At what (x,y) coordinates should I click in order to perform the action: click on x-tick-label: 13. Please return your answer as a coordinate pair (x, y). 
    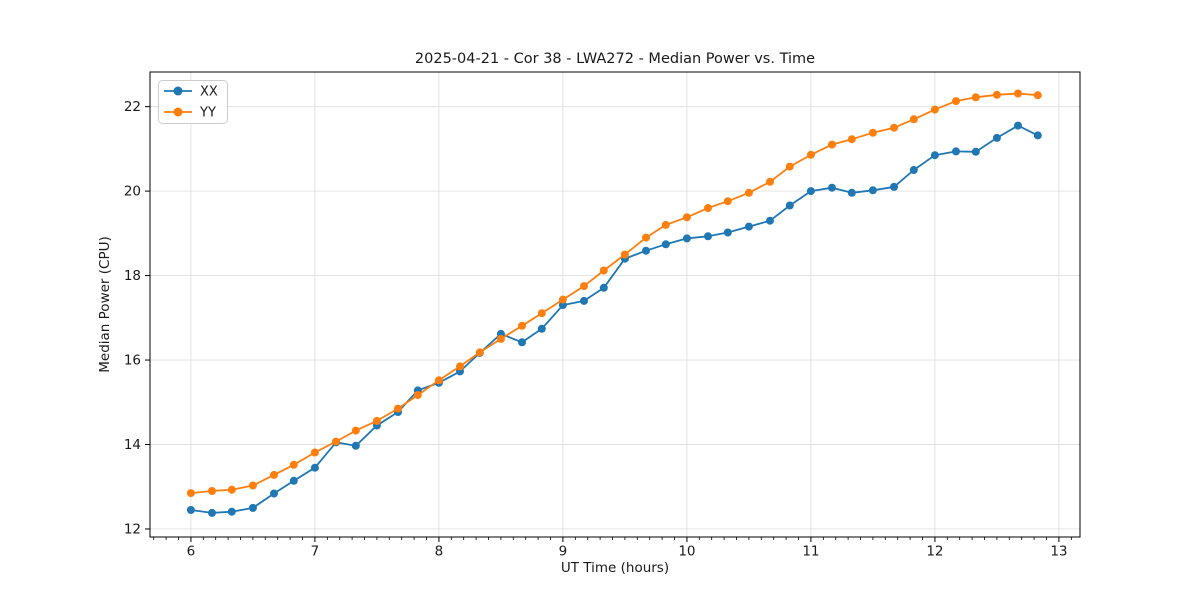
    Looking at the image, I should click on (1058, 552).